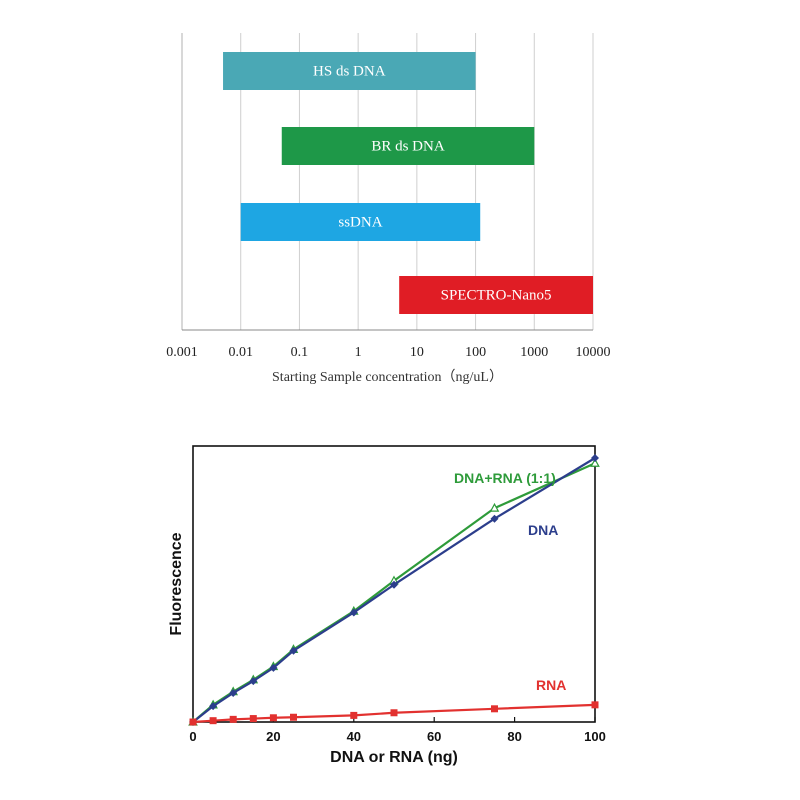 This screenshot has width=800, height=800. I want to click on fluorescence-x-tick-label: 0, so click(192, 736).